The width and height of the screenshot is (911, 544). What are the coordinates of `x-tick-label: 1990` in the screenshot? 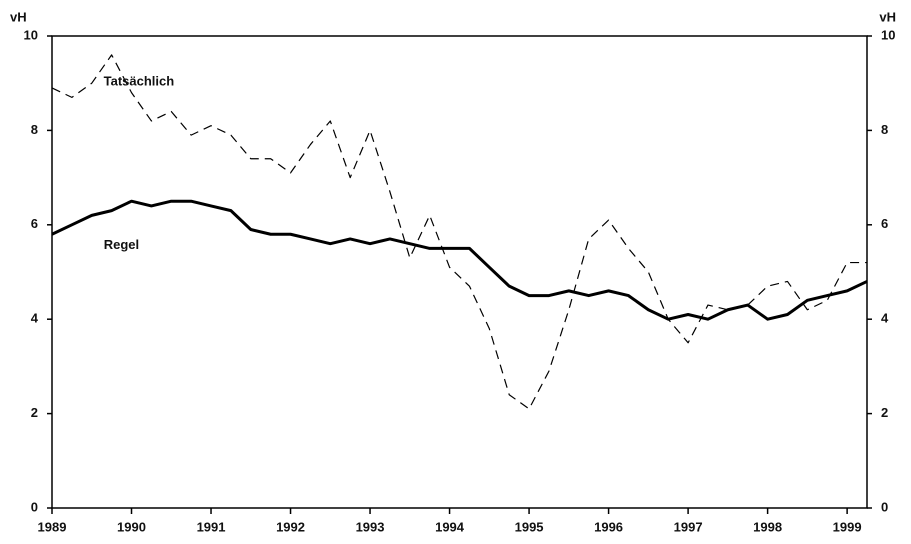 It's located at (131, 526).